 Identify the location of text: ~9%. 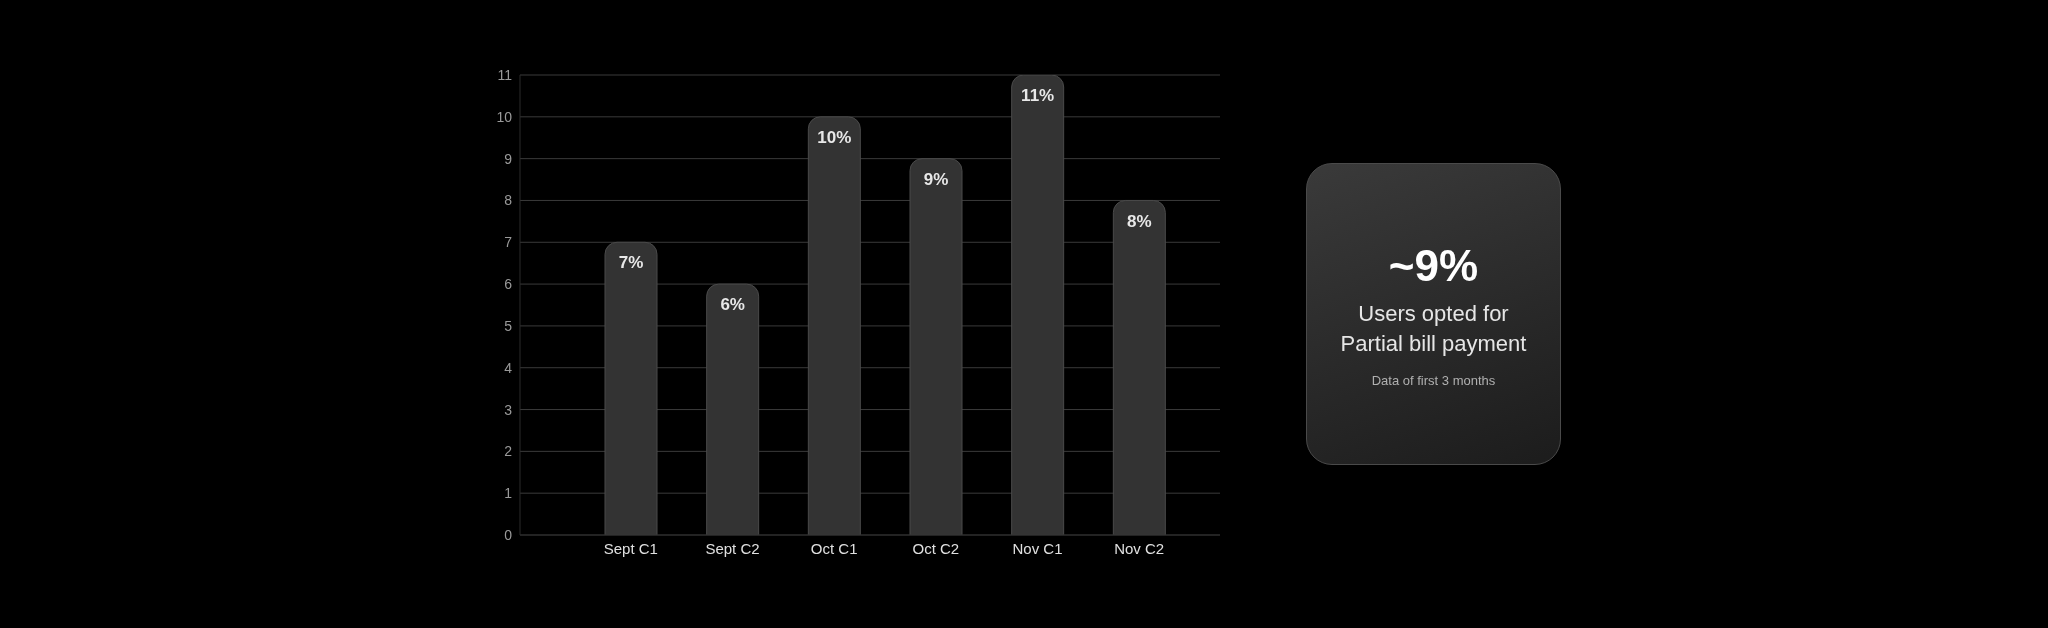
(1433, 265).